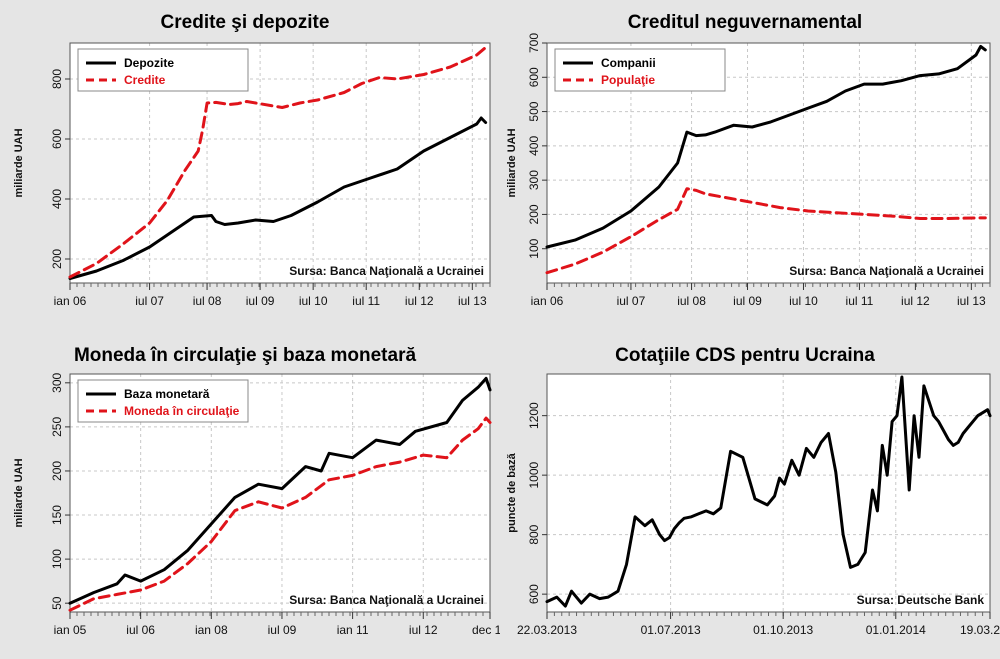 This screenshot has width=1000, height=659. Describe the element at coordinates (486, 630) in the screenshot. I see `x-tick-label: dec 13` at that location.